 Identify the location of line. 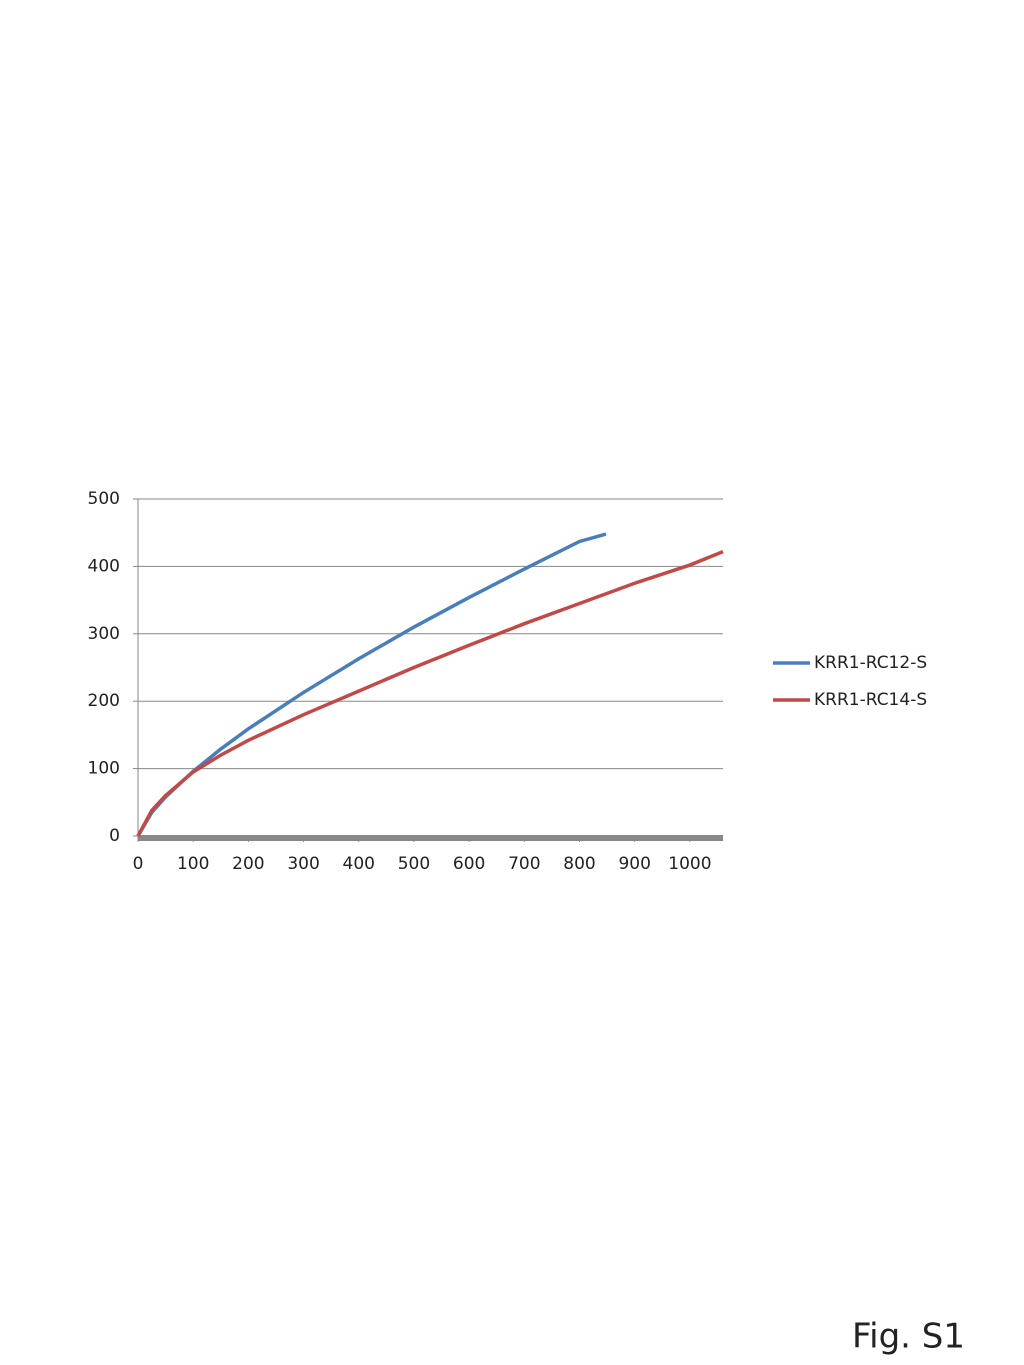
(430, 693).